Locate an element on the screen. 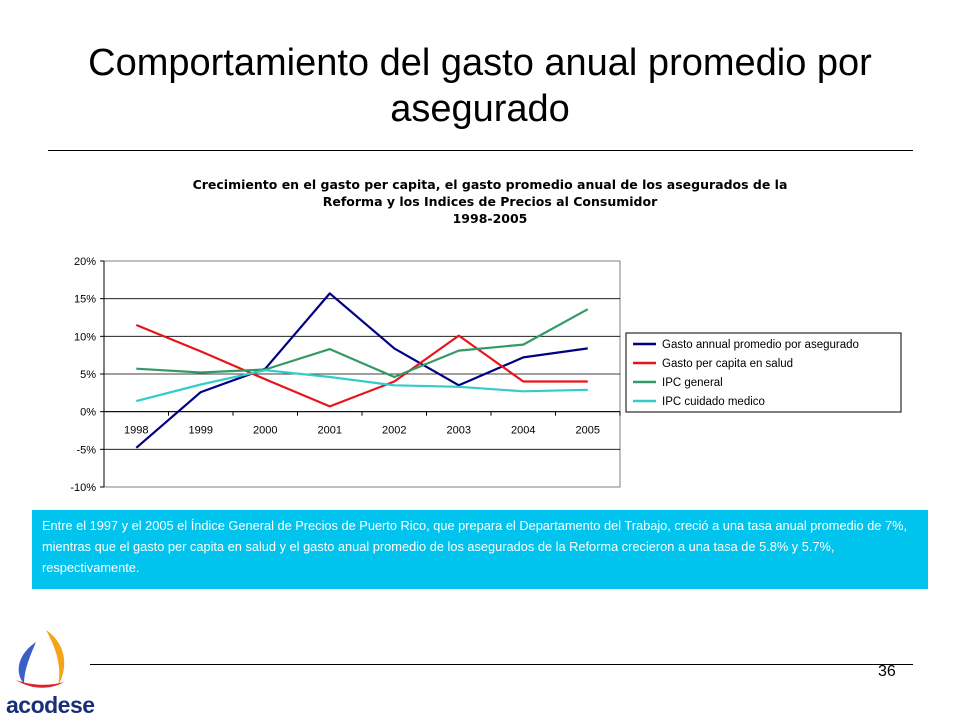 The width and height of the screenshot is (960, 720). chart-title-line-3: 1998-2005 is located at coordinates (490, 218).